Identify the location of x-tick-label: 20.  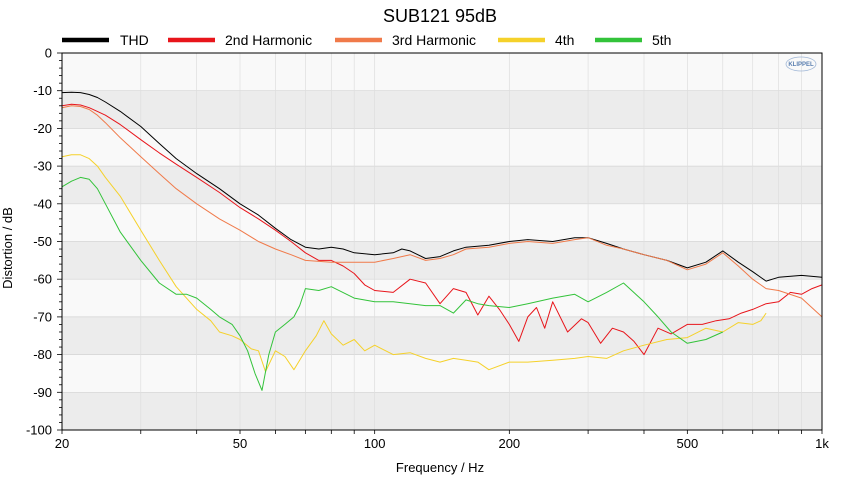
(62, 443).